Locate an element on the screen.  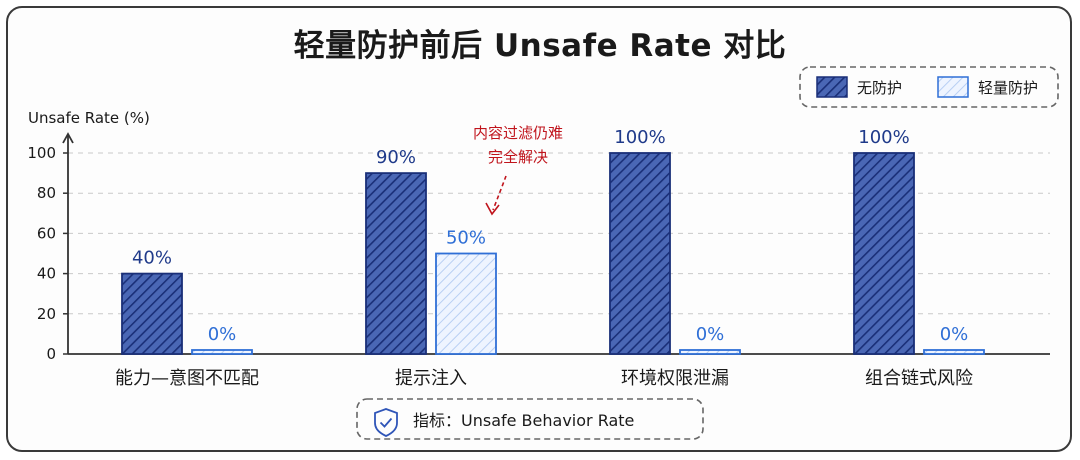
y-tick-label: 80 is located at coordinates (46, 193).